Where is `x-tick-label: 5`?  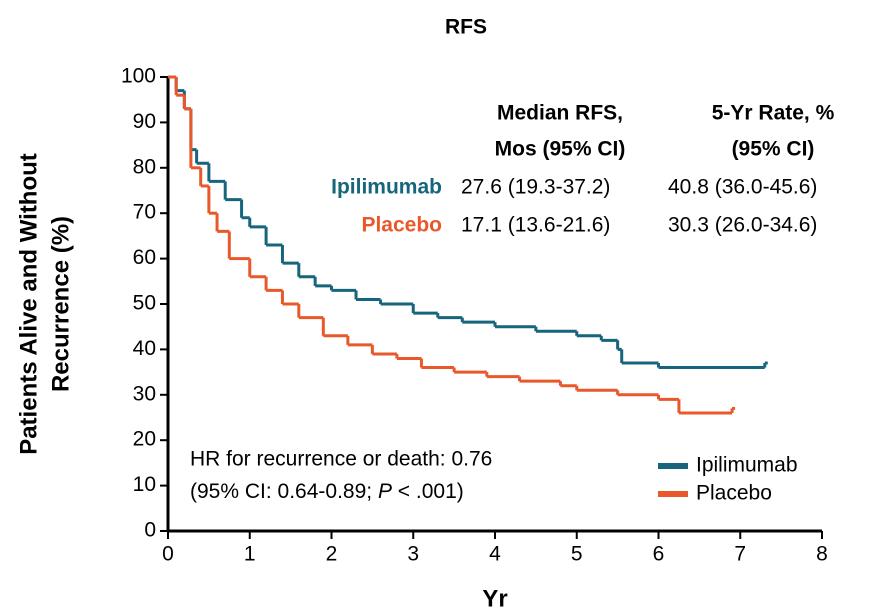 x-tick-label: 5 is located at coordinates (577, 554).